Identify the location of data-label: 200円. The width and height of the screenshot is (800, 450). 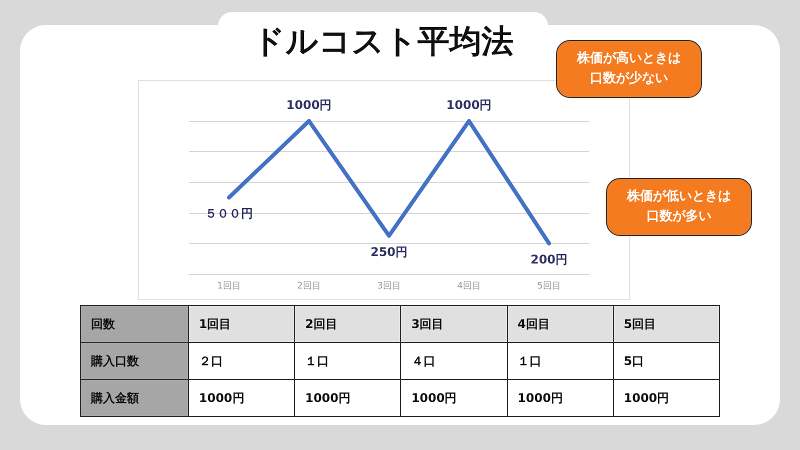
(549, 259).